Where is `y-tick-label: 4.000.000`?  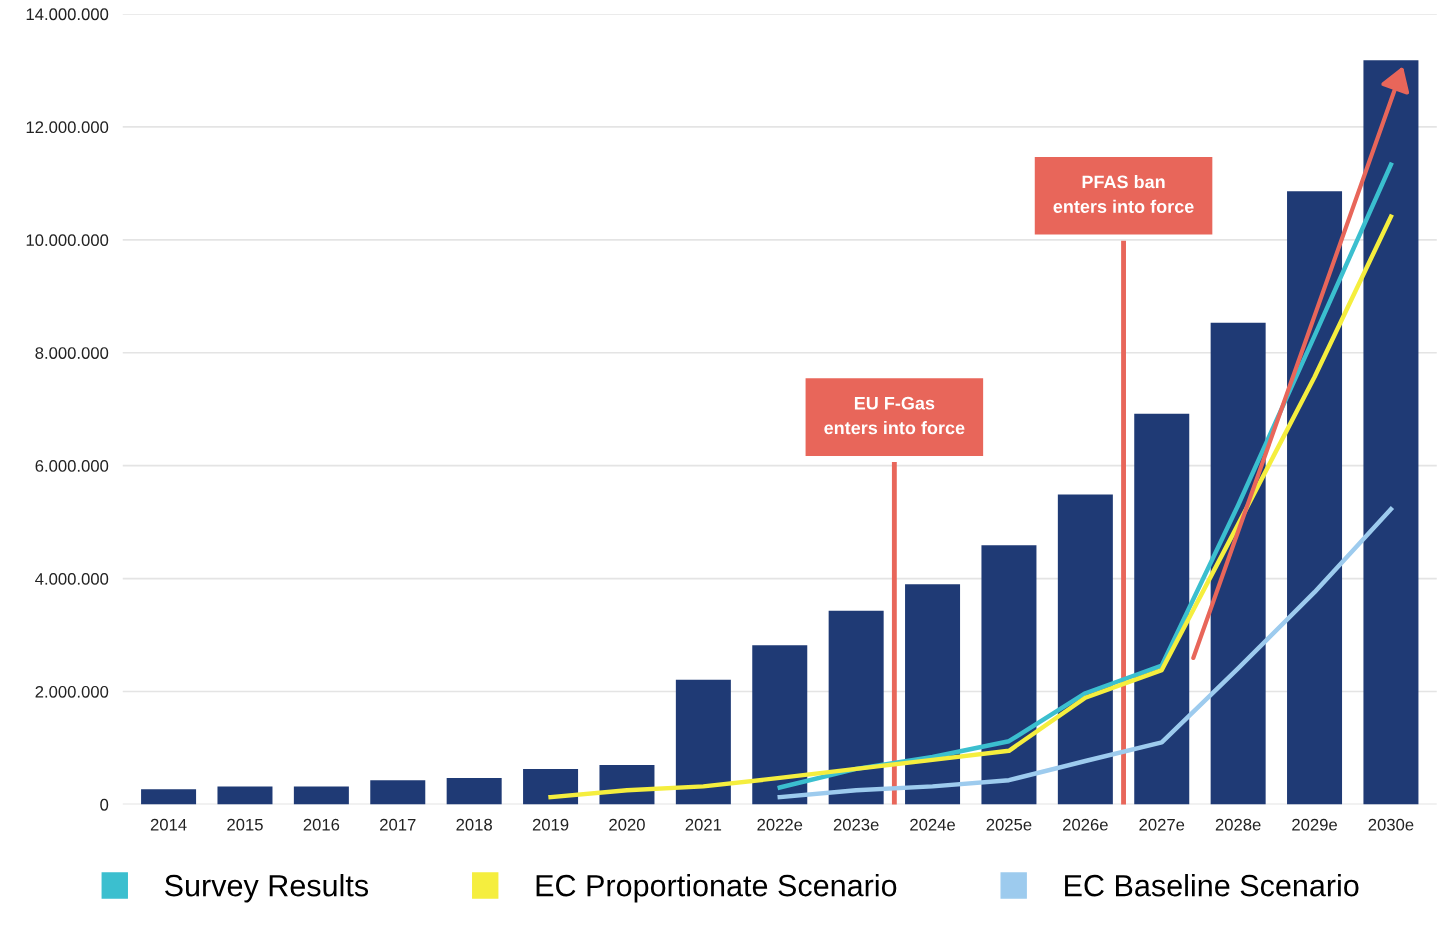
y-tick-label: 4.000.000 is located at coordinates (72, 578).